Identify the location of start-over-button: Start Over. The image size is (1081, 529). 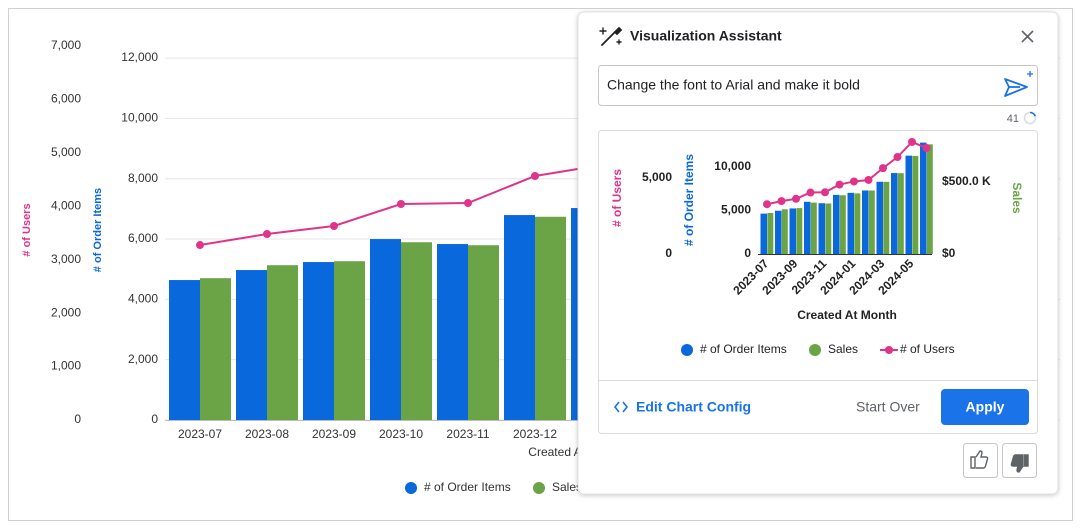
(888, 407).